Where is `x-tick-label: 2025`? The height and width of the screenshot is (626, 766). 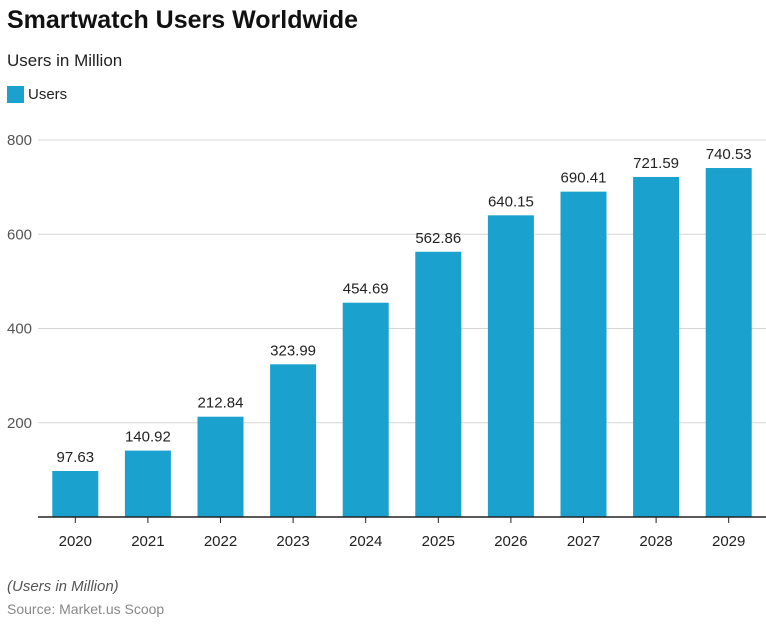
x-tick-label: 2025 is located at coordinates (438, 541).